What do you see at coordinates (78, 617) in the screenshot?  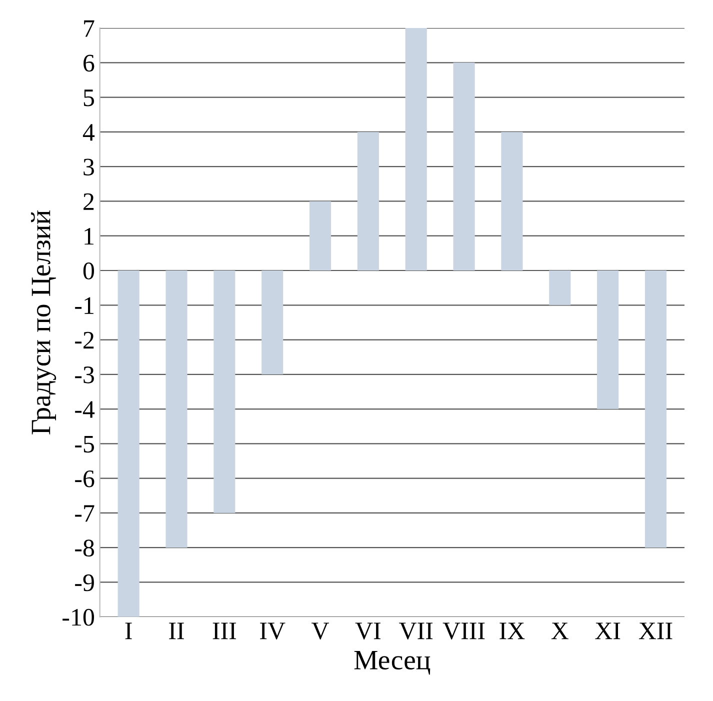 I see `y-tick-label: -10` at bounding box center [78, 617].